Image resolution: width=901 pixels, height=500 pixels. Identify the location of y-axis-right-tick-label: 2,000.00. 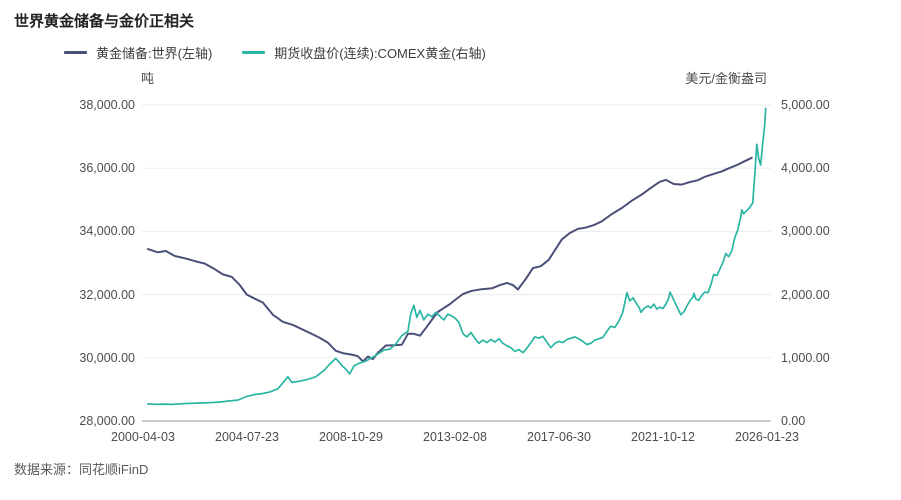
(805, 294).